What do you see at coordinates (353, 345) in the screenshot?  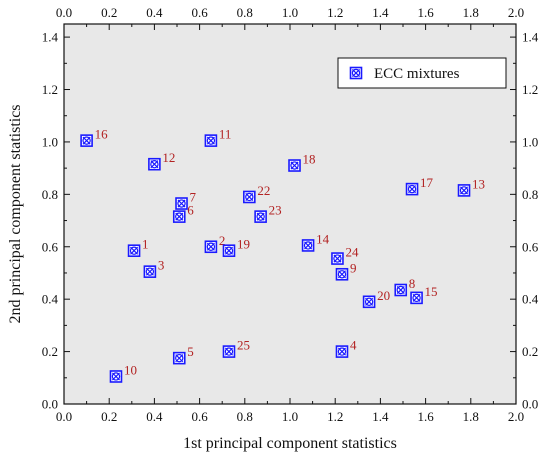 I see `data-label-4: 4` at bounding box center [353, 345].